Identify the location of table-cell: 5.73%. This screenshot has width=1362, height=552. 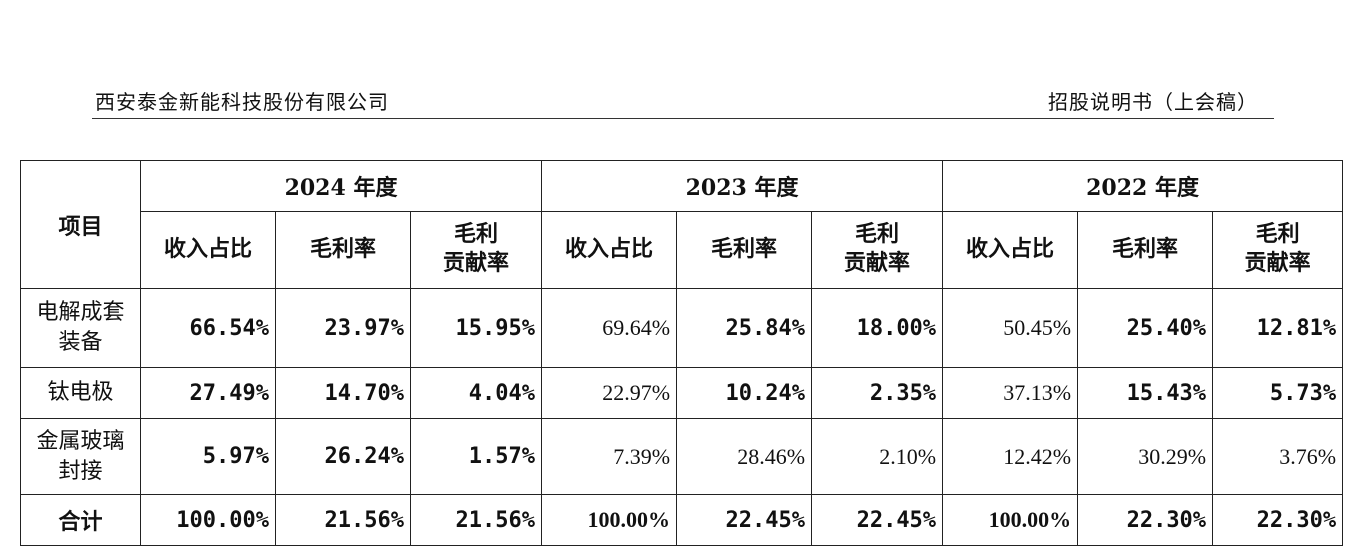
(1278, 393).